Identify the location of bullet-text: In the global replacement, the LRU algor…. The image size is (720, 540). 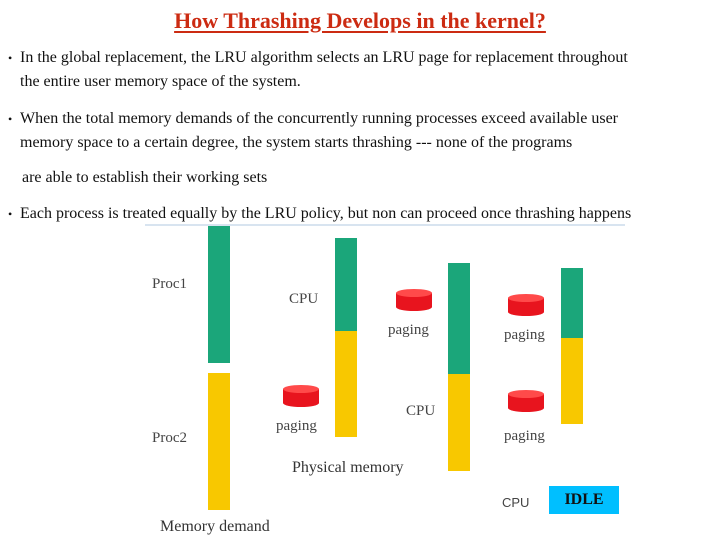
(324, 69).